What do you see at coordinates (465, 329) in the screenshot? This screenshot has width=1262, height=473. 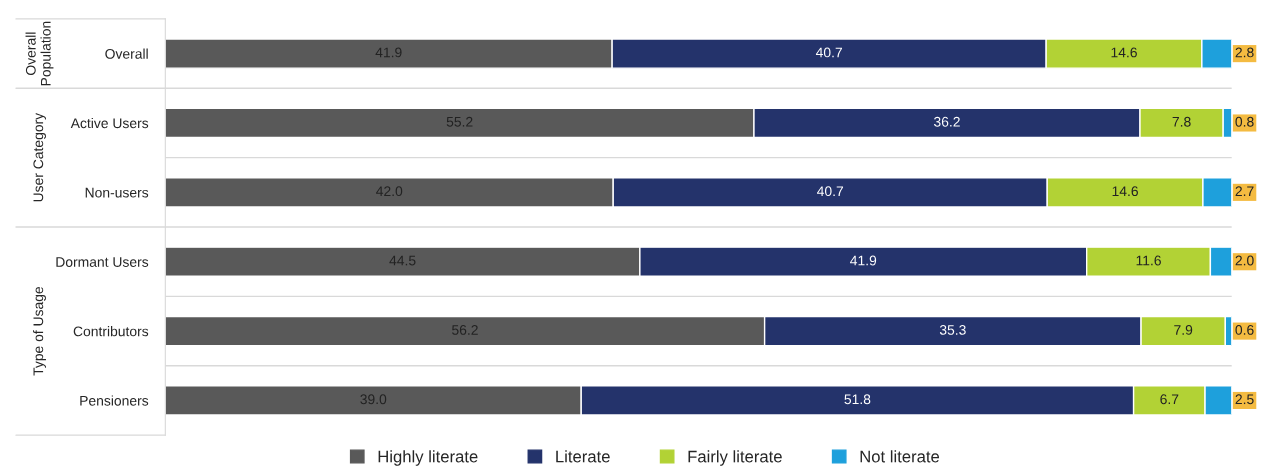 I see `data-label: 56.2` at bounding box center [465, 329].